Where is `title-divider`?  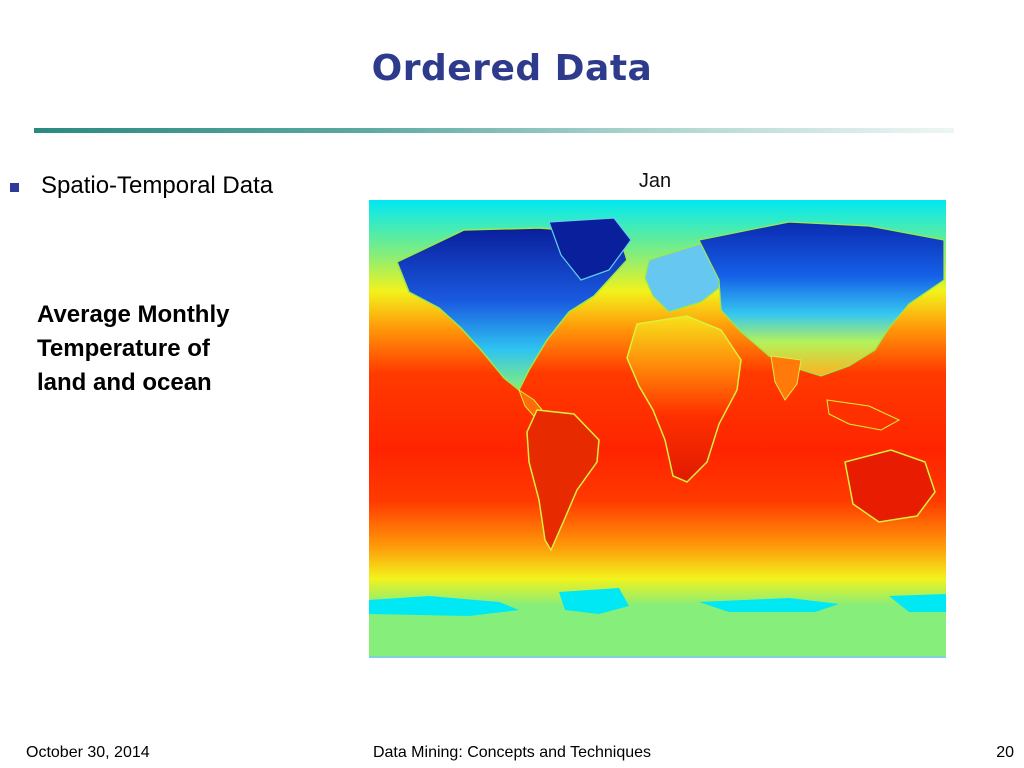 title-divider is located at coordinates (494, 130).